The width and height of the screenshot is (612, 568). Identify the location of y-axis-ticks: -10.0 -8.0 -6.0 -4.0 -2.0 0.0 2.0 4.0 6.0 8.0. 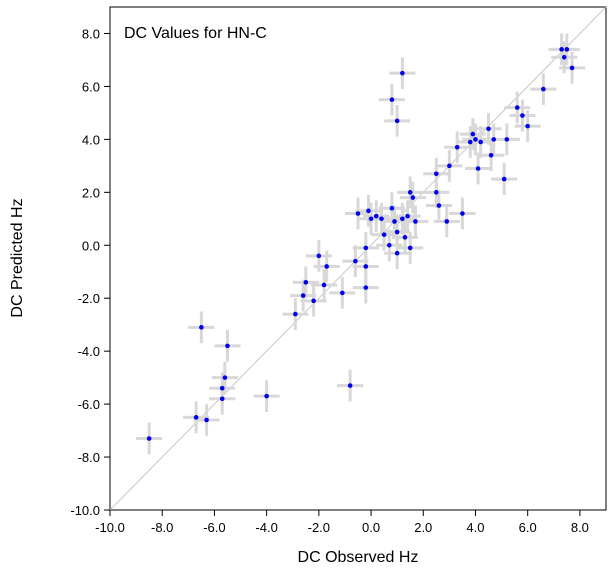
(90, 272).